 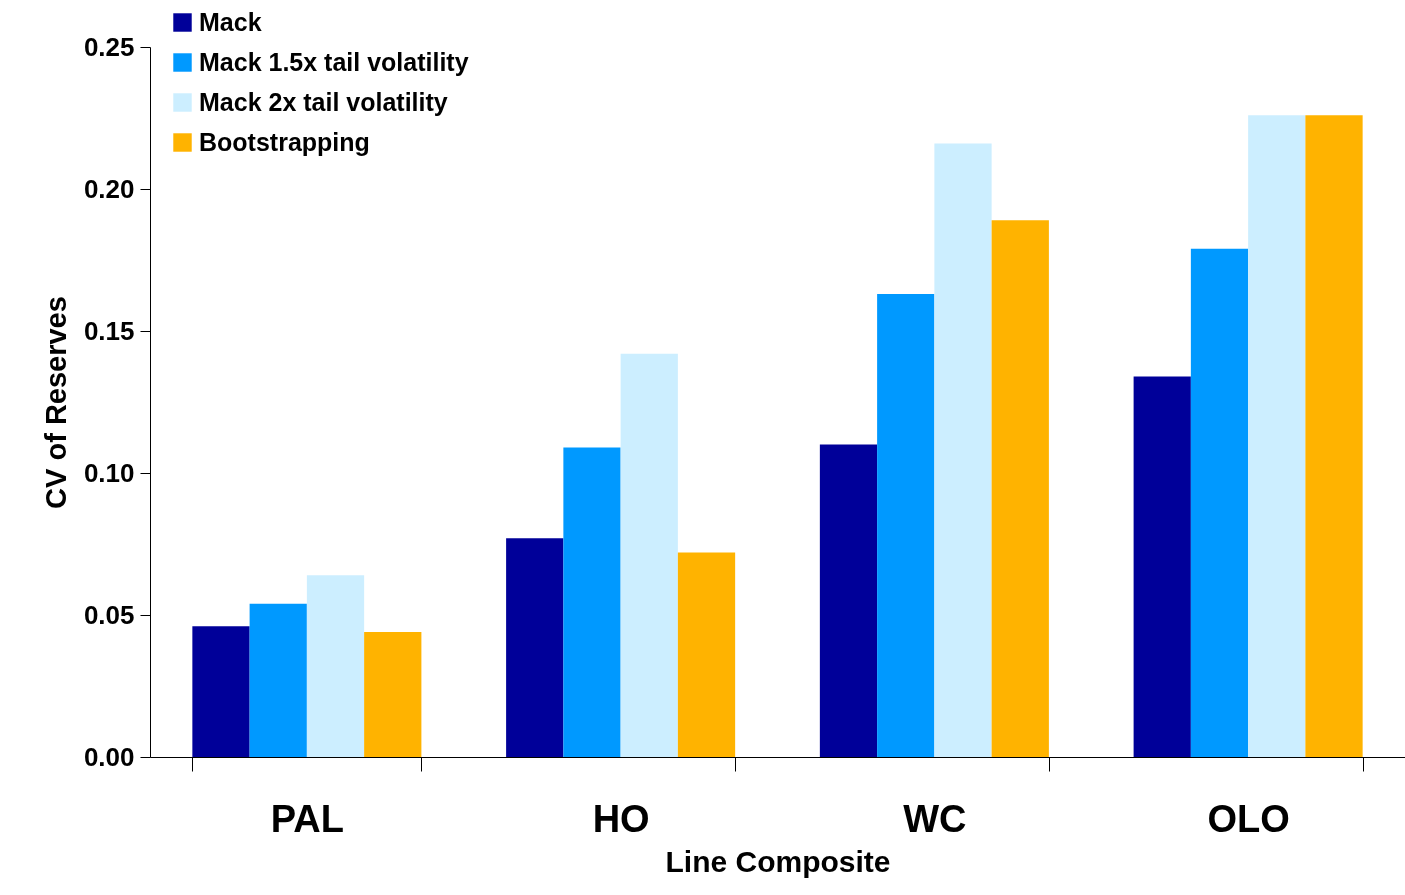 What do you see at coordinates (935, 818) in the screenshot?
I see `x-tick-label: WC` at bounding box center [935, 818].